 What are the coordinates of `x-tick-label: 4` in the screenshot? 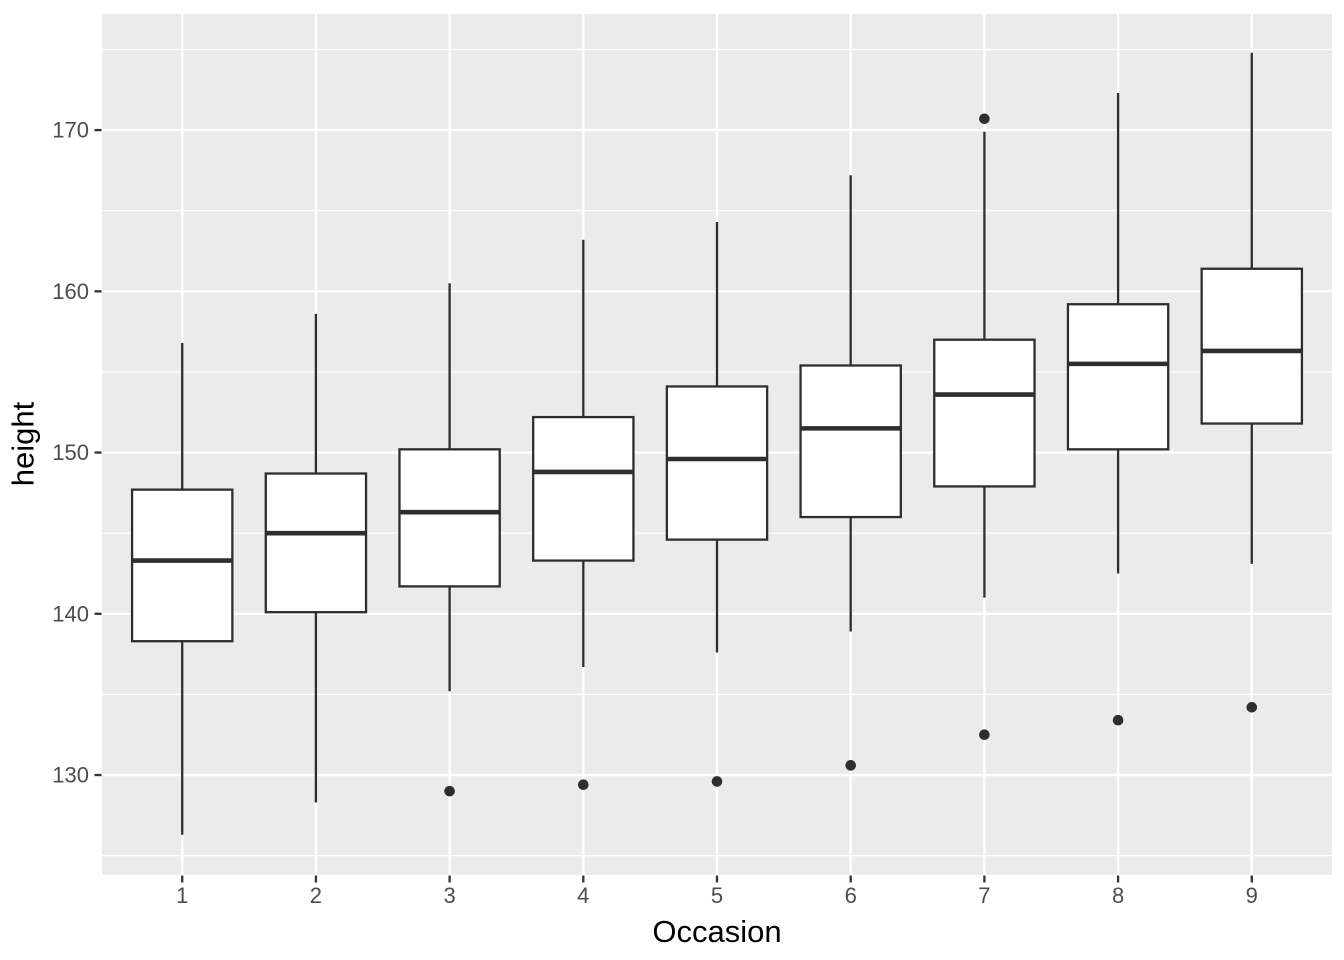 It's located at (583, 895).